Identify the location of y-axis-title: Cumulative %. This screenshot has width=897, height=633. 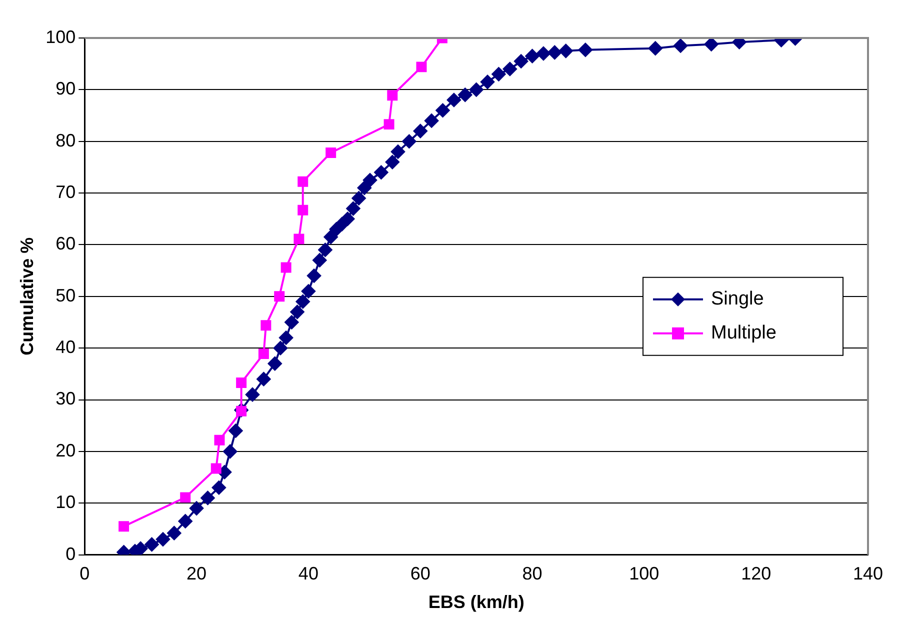
(26, 296).